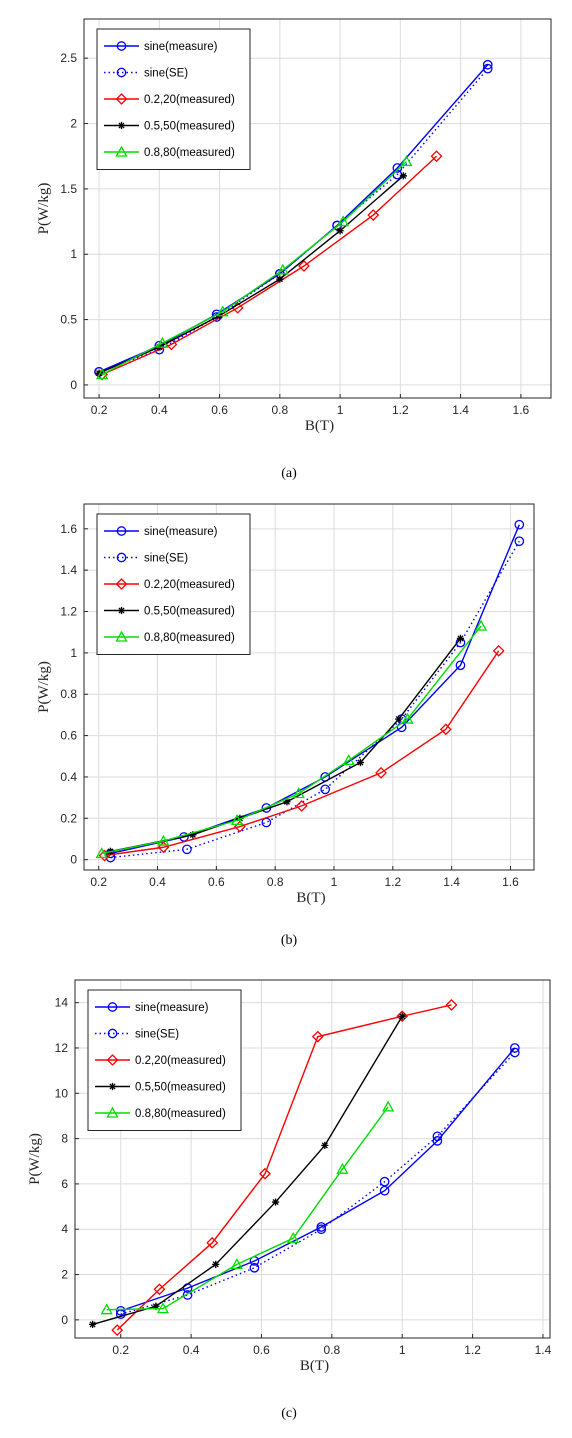 The width and height of the screenshot is (572, 1438). What do you see at coordinates (68, 189) in the screenshot?
I see `y-tick-label: 1.5` at bounding box center [68, 189].